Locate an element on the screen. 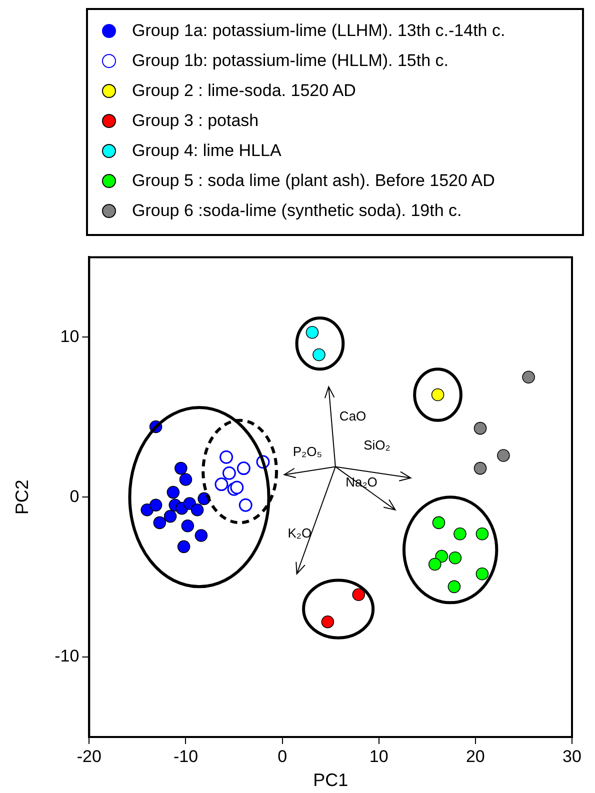 The width and height of the screenshot is (595, 793). y-tick-label: -10 is located at coordinates (67, 656).